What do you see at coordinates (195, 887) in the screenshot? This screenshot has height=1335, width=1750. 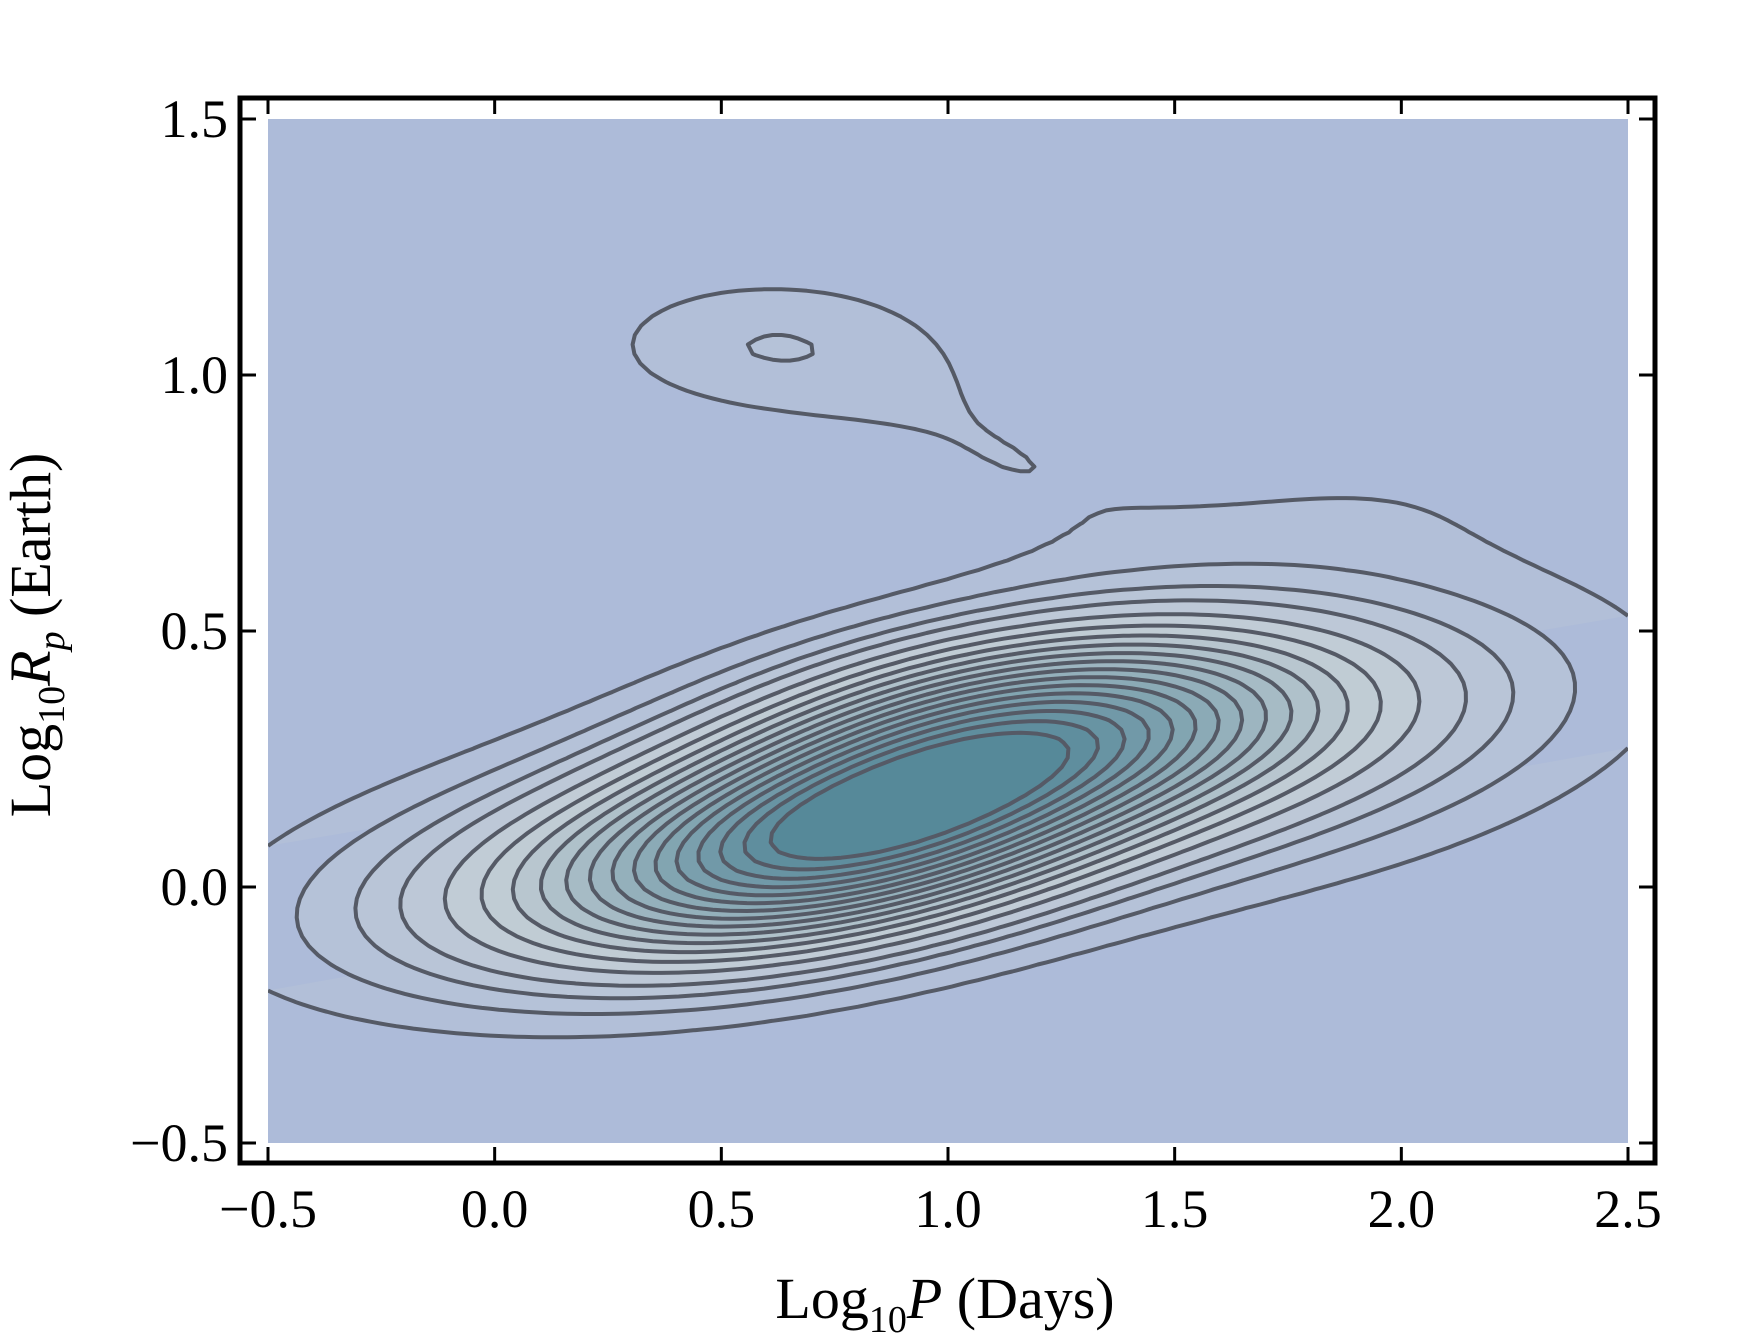 I see `y-tick-label: 0.0` at bounding box center [195, 887].